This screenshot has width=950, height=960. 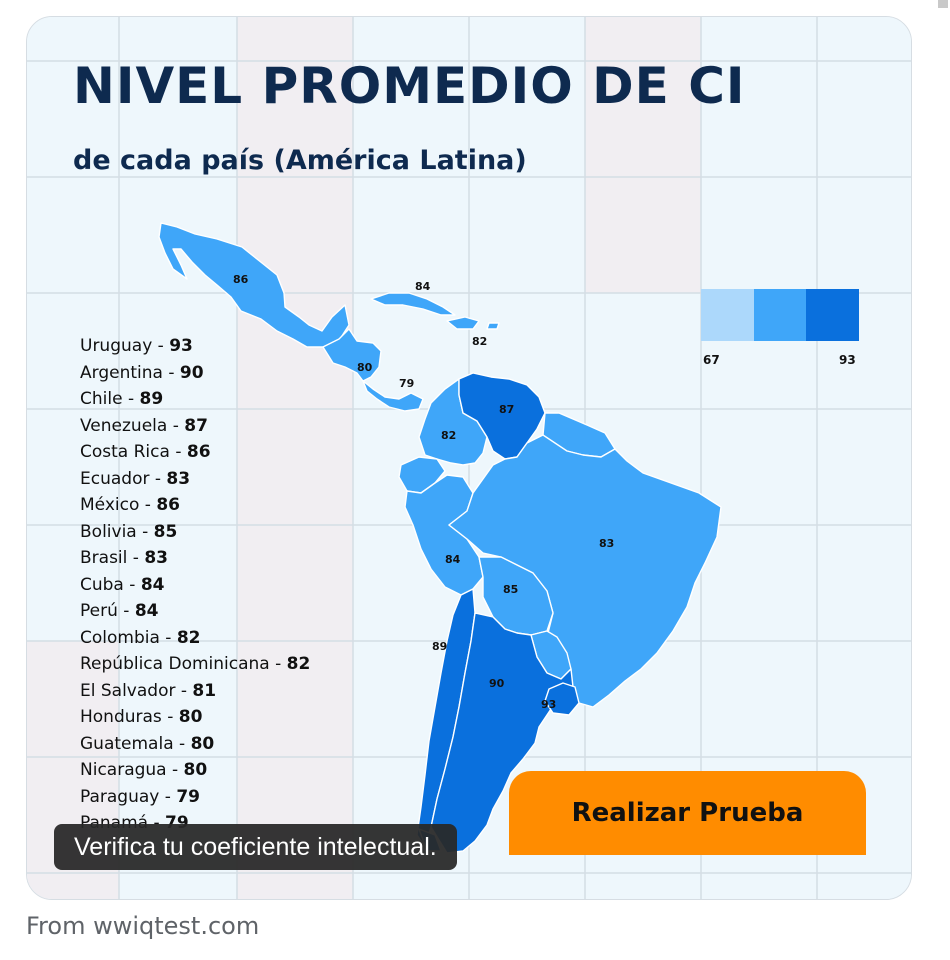 I want to click on map-label-brazil: 83, so click(x=606, y=543).